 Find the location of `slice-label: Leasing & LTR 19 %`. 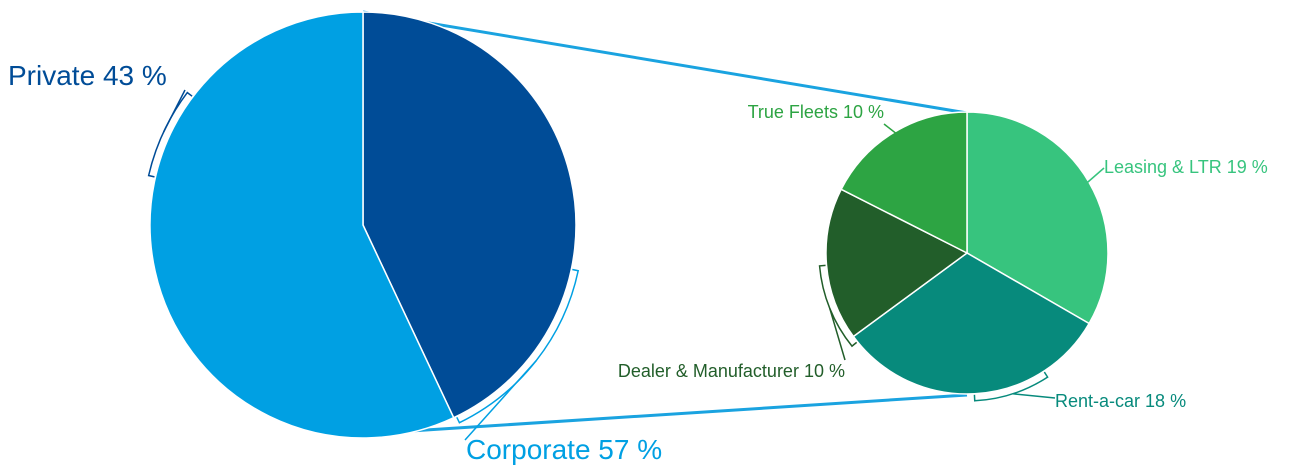

slice-label: Leasing & LTR 19 % is located at coordinates (1186, 167).